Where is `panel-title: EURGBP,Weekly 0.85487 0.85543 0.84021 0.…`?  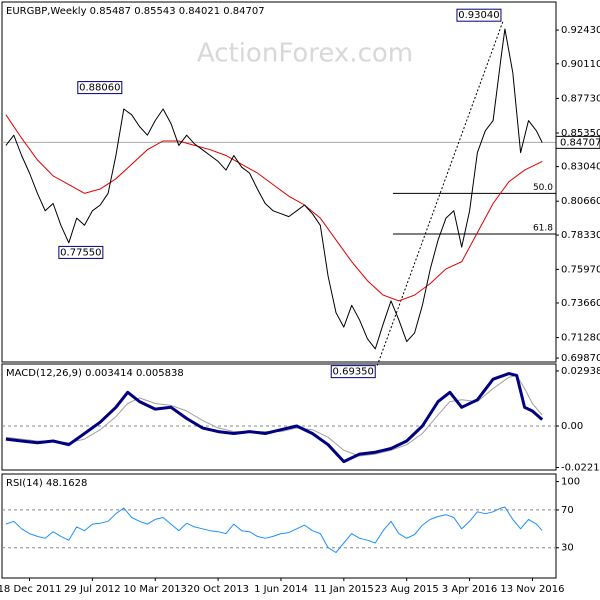 panel-title: EURGBP,Weekly 0.85487 0.85543 0.84021 0.… is located at coordinates (135, 11).